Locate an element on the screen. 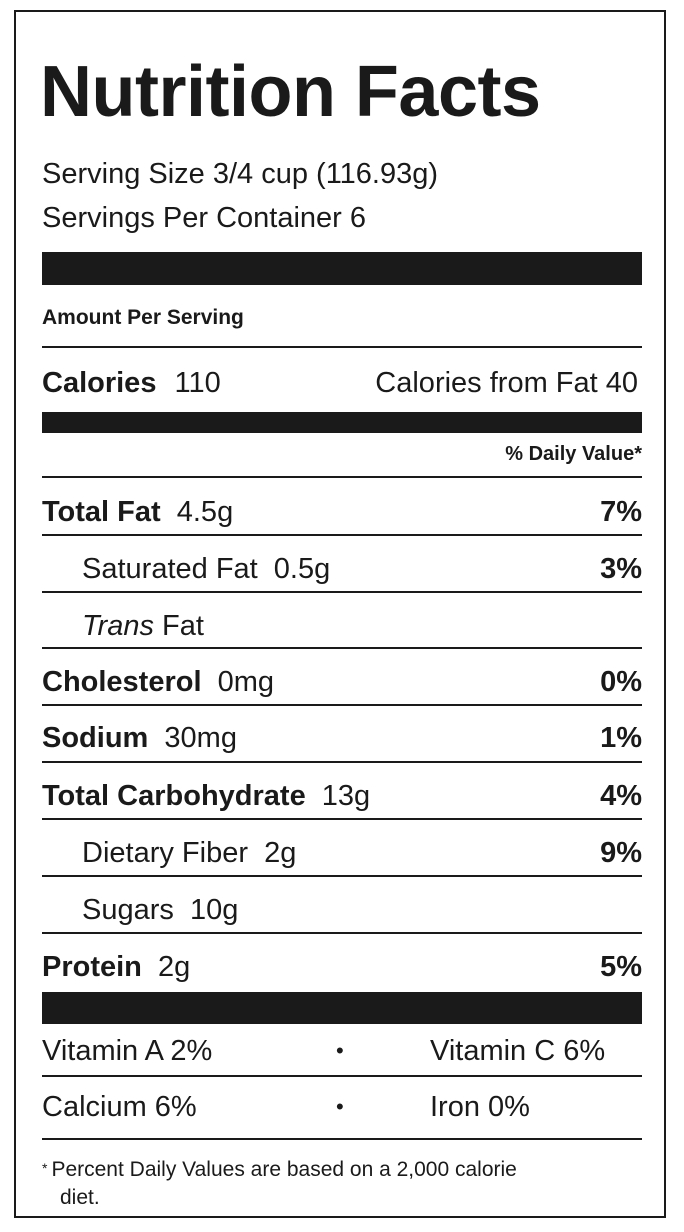 The image size is (684, 1232). footnote-marker: * is located at coordinates (45, 1168).